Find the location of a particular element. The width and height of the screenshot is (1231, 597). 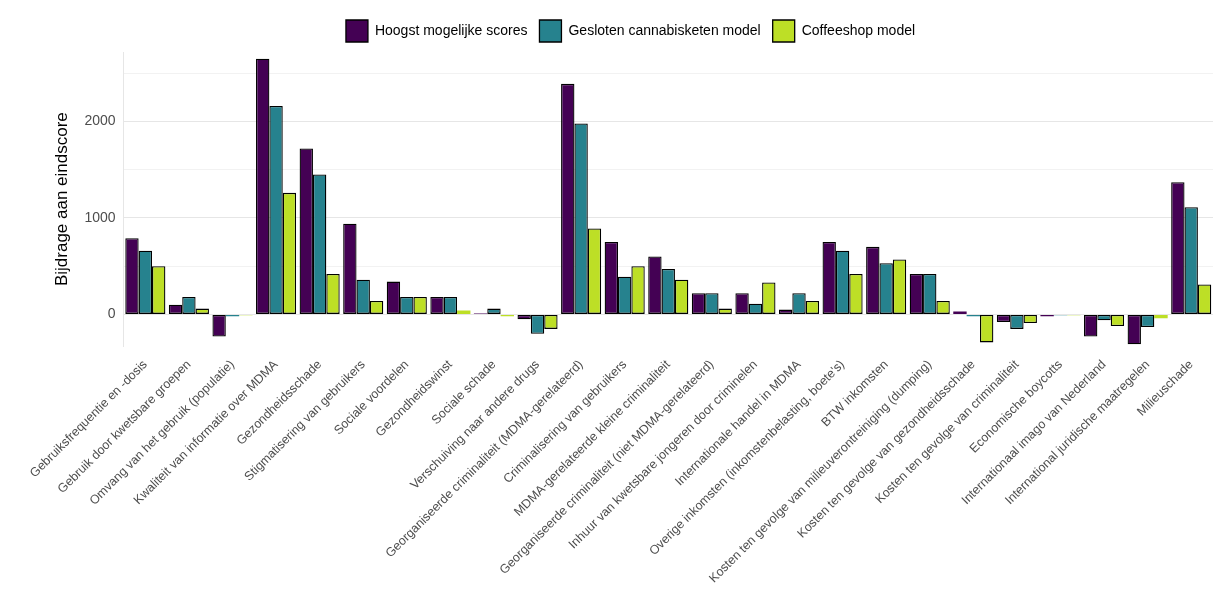

y-axis-title: Bijdrage aan eindscore is located at coordinates (61, 199).